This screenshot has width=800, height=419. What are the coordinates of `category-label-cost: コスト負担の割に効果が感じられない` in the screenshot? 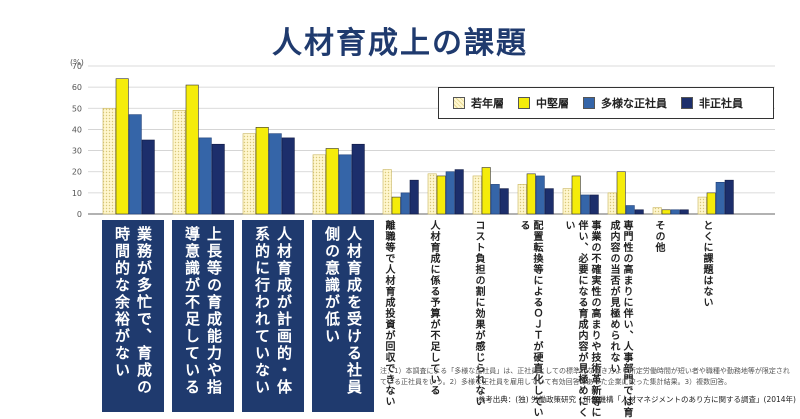 It's located at (478, 313).